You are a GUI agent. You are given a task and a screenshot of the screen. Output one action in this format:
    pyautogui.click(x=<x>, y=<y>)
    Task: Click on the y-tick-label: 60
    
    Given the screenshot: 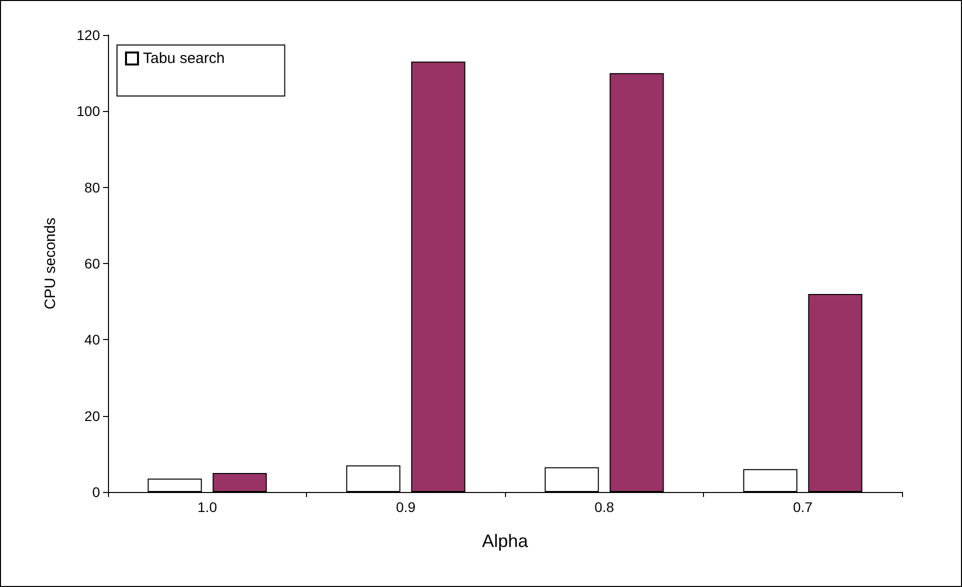 What is the action you would take?
    pyautogui.click(x=92, y=264)
    